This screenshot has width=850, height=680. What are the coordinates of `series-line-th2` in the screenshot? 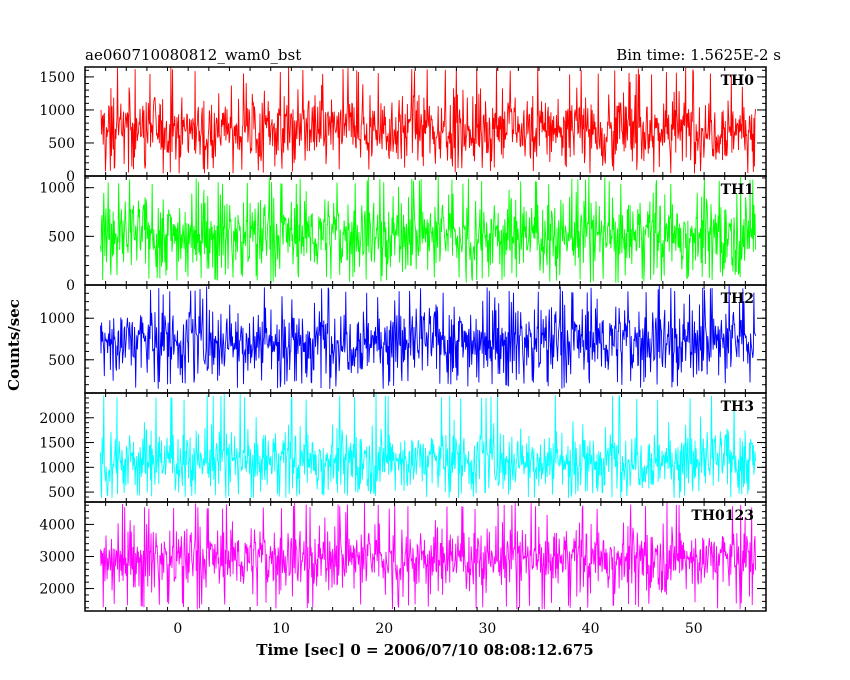 It's located at (428, 337).